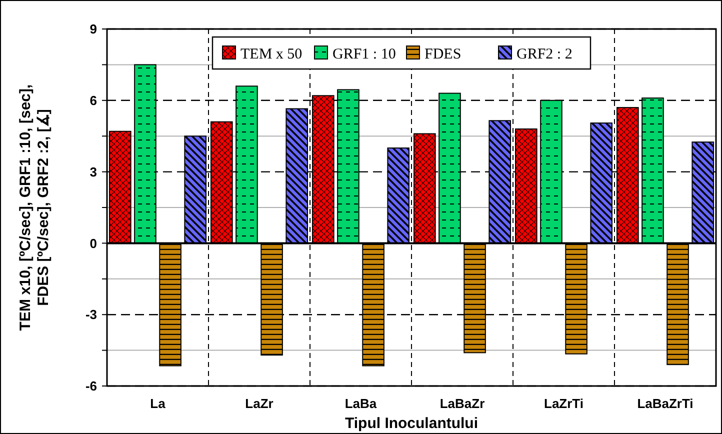 The width and height of the screenshot is (722, 434). Describe the element at coordinates (93, 172) in the screenshot. I see `y-tick-label: 3` at that location.